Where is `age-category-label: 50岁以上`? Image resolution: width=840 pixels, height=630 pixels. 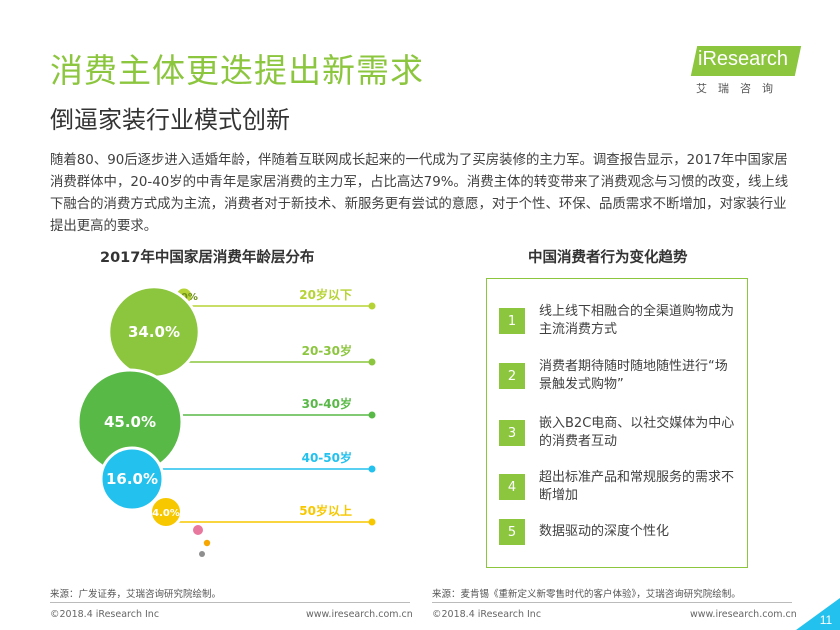 age-category-label: 50岁以上 is located at coordinates (325, 510).